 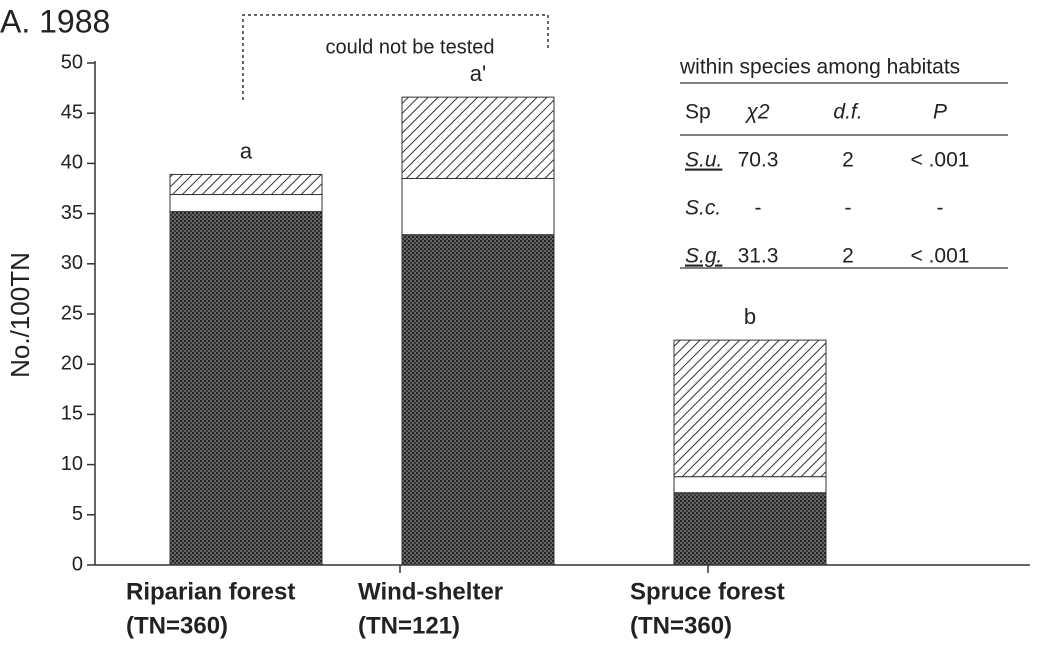 I want to click on sample-size: (TN=121), so click(x=409, y=625).